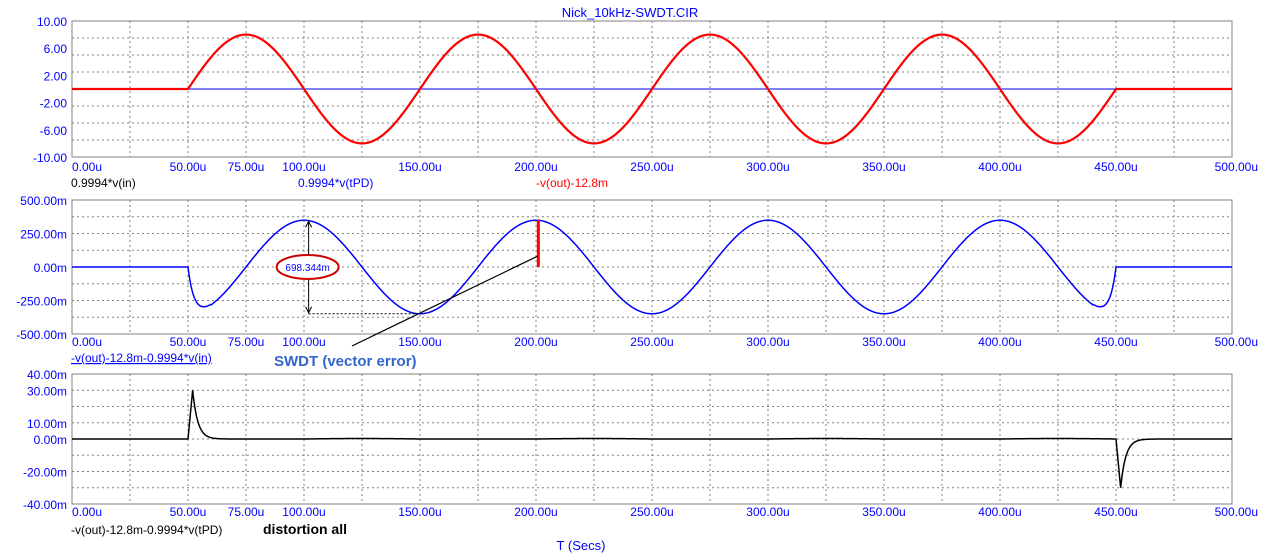 Image resolution: width=1265 pixels, height=557 pixels. I want to click on y-tick-label: 40.00m, so click(47, 375).